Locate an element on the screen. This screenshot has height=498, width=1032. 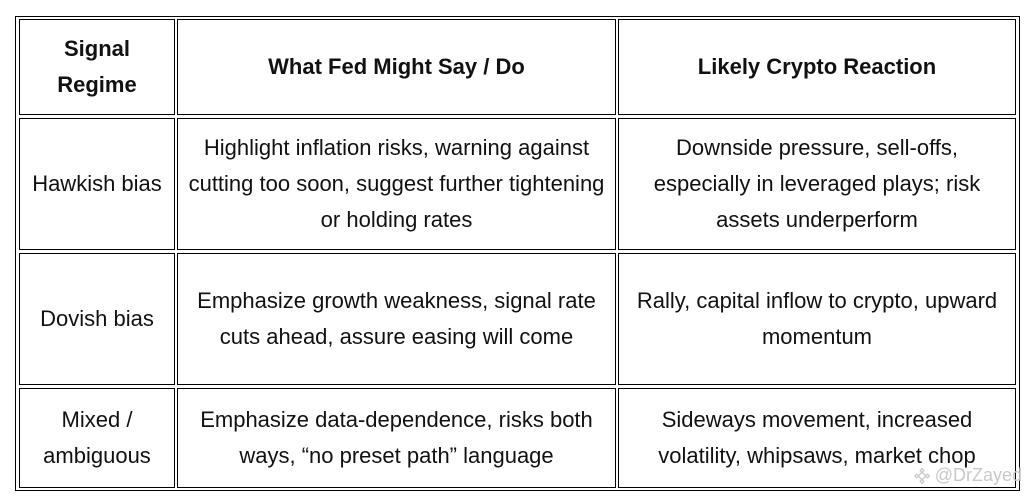
watermark-text: @DrZayed is located at coordinates (978, 475).